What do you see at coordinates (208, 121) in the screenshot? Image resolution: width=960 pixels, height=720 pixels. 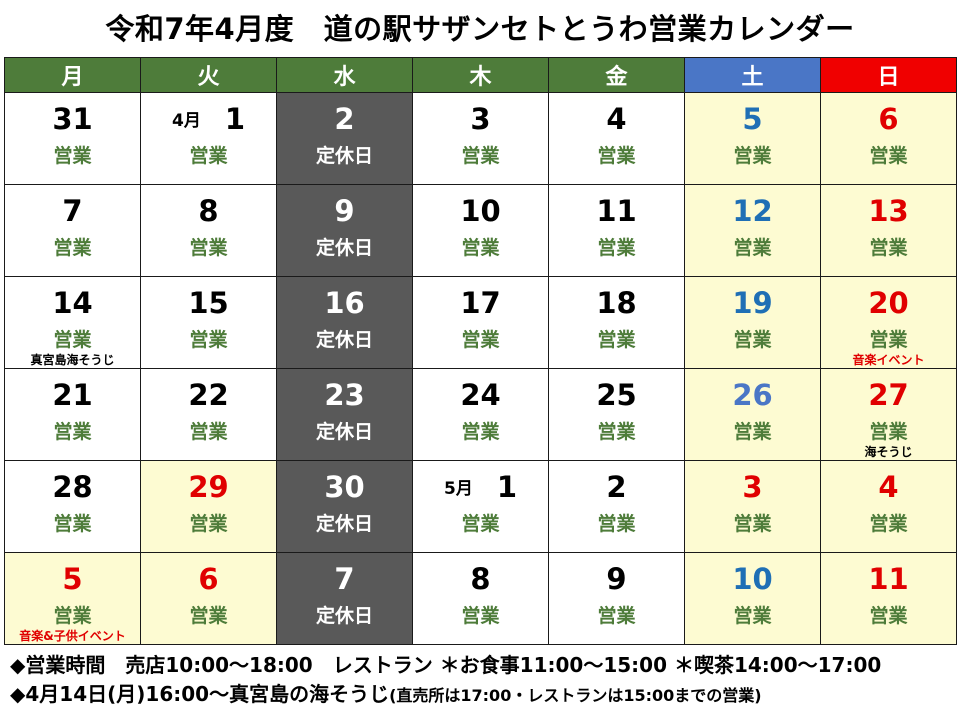 I see `day-number: 4月 1` at bounding box center [208, 121].